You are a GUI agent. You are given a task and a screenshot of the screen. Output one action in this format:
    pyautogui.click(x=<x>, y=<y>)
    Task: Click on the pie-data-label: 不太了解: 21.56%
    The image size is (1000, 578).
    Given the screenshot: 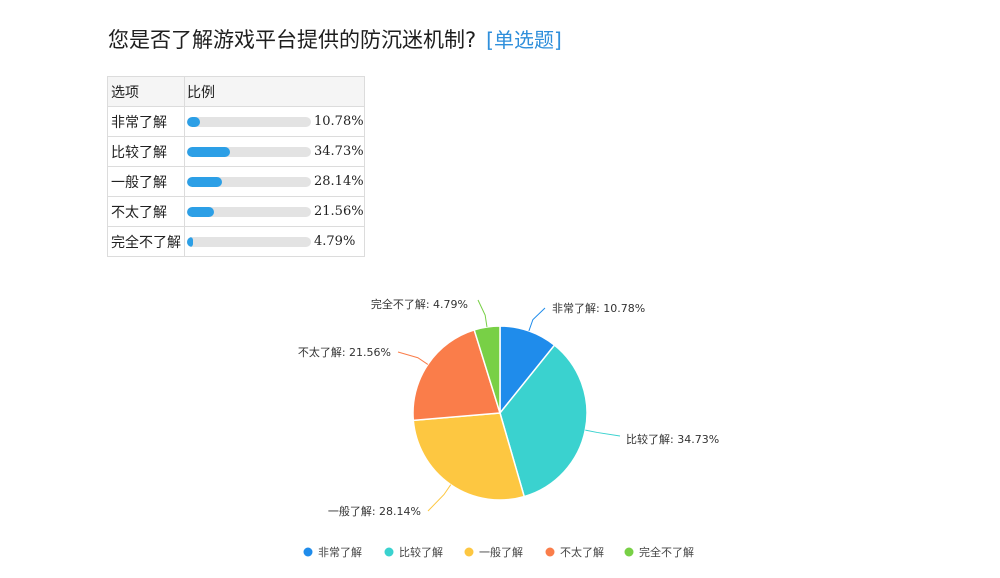 What is the action you would take?
    pyautogui.click(x=344, y=352)
    